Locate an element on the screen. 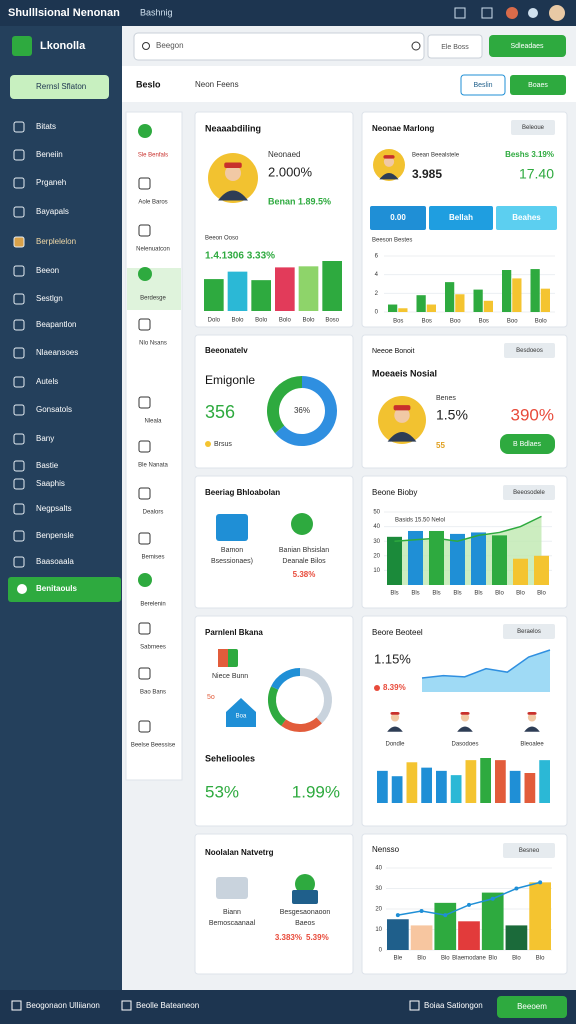 The width and height of the screenshot is (576, 1024). card-button-label: B Bdlaes is located at coordinates (527, 444).